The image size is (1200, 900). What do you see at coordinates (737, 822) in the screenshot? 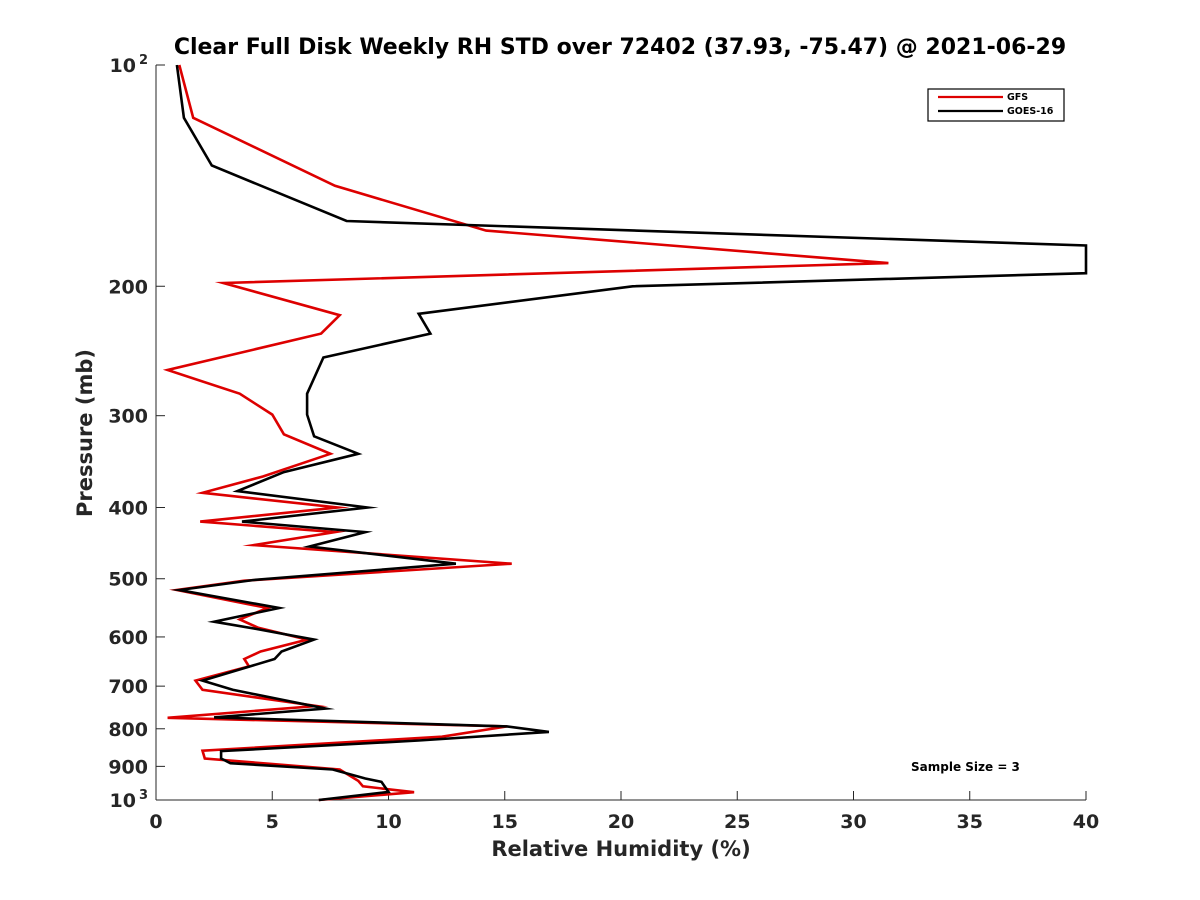
I see `x-tick-label: 25` at bounding box center [737, 822].